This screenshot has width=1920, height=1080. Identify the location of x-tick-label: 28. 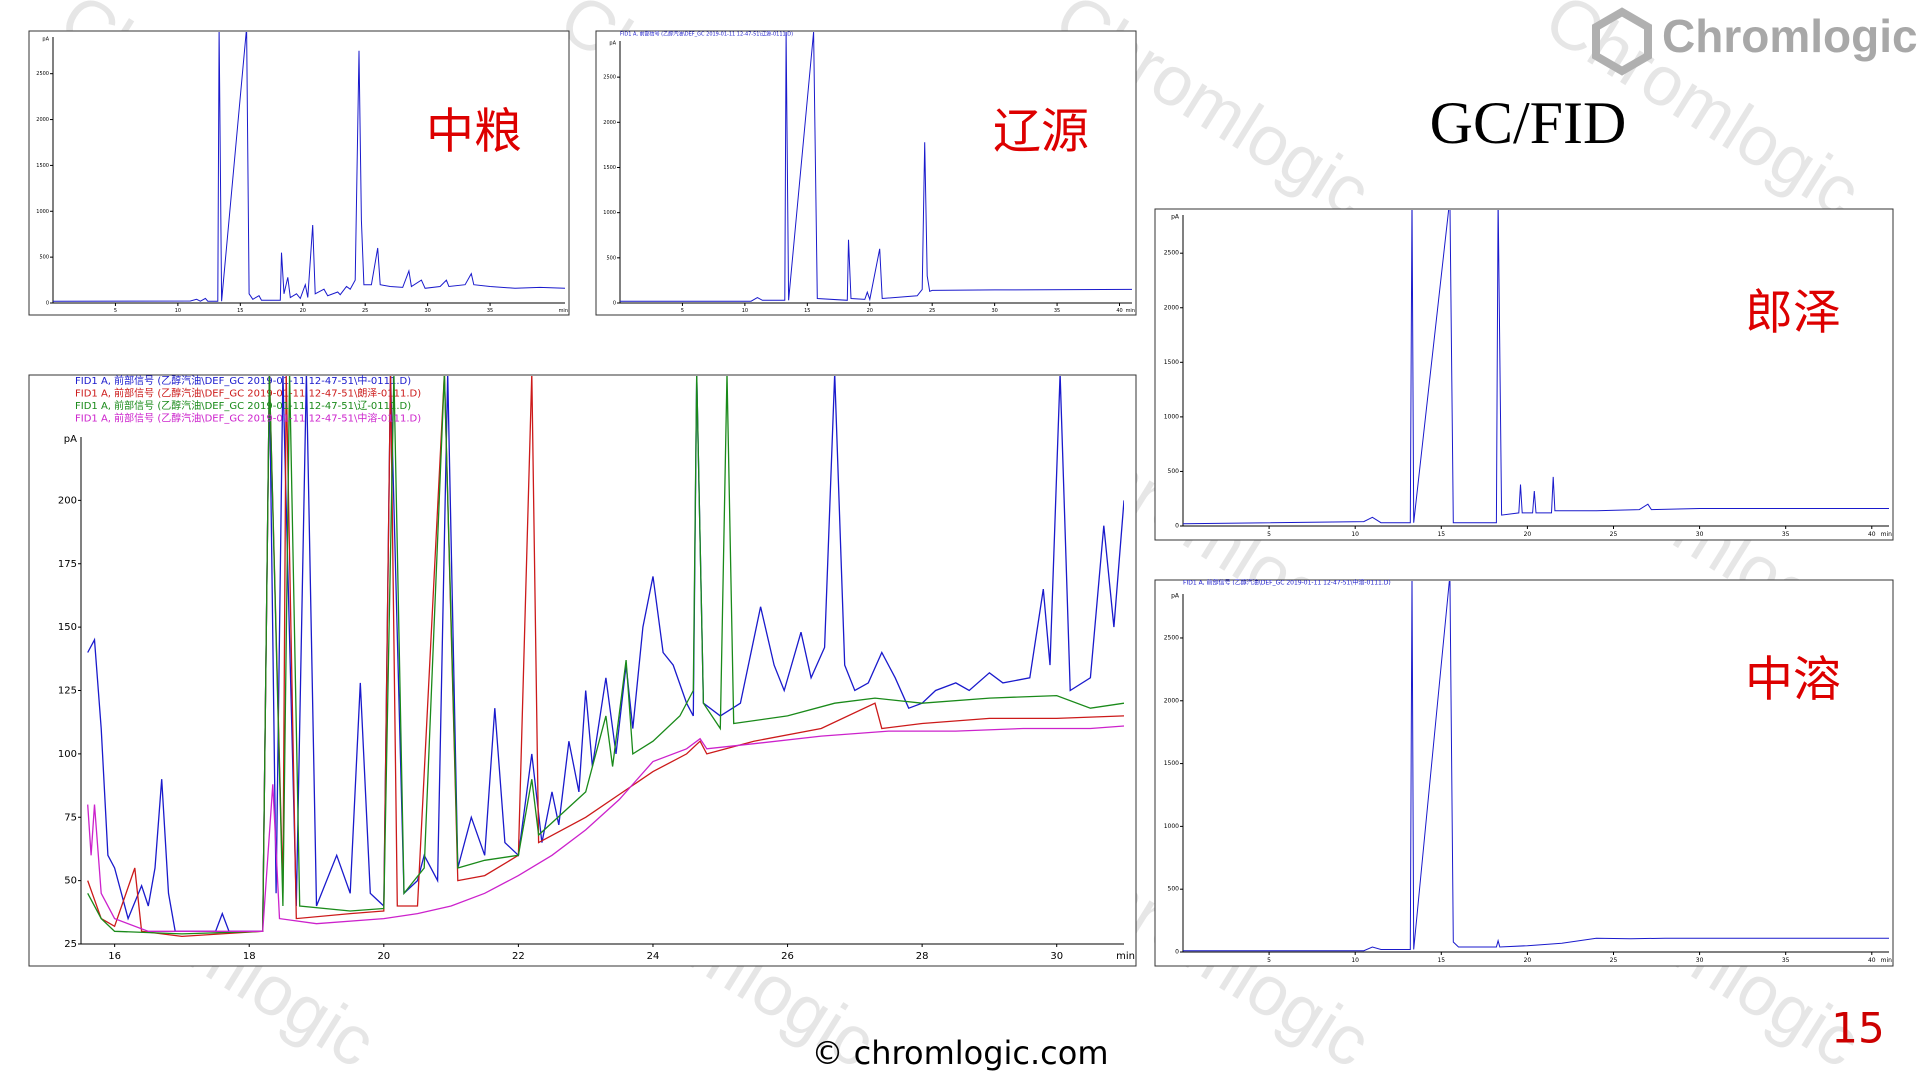
(922, 956).